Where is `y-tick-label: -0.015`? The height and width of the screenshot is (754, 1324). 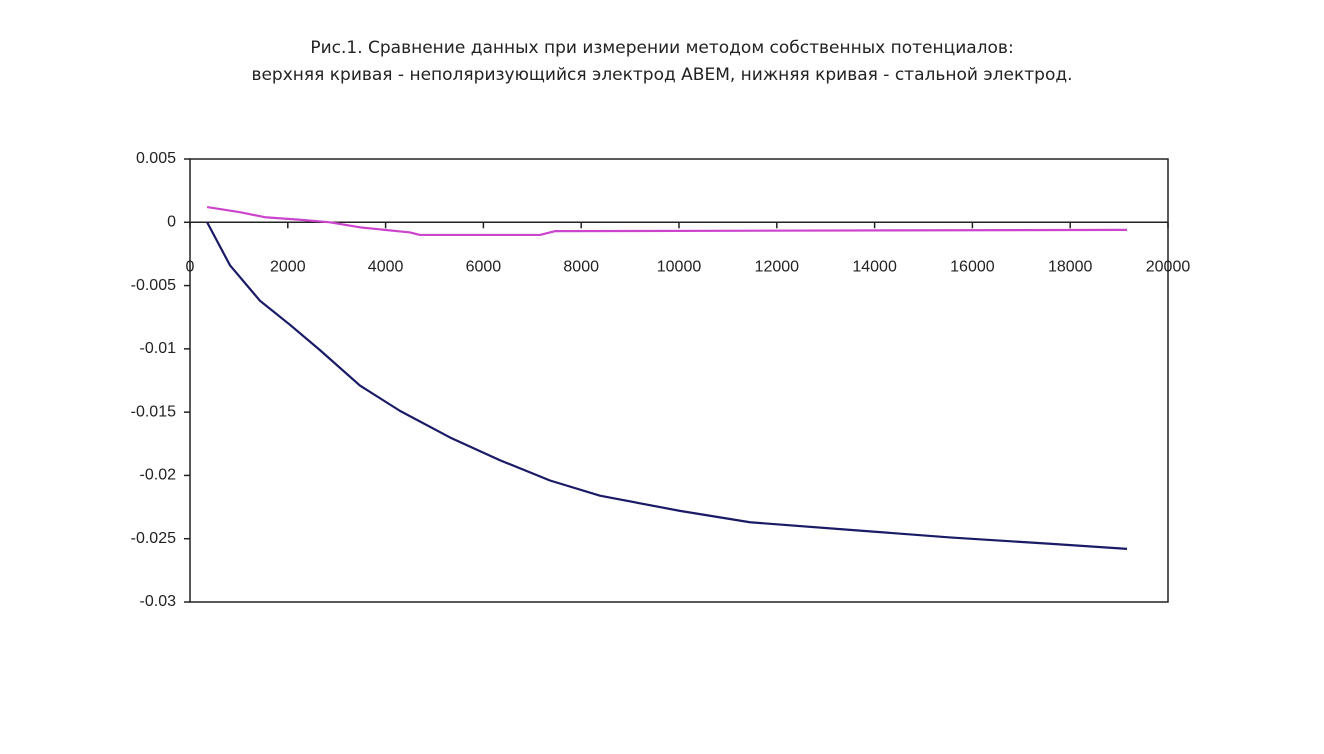 y-tick-label: -0.015 is located at coordinates (153, 411).